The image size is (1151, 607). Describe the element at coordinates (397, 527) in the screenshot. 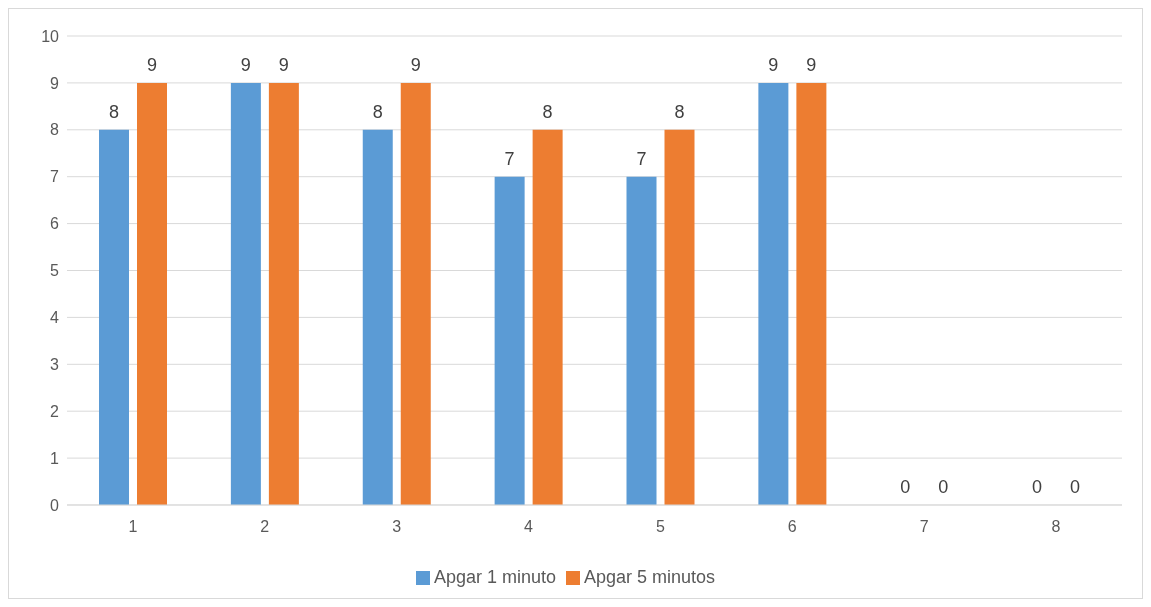

I see `x-tick-label: 3` at that location.